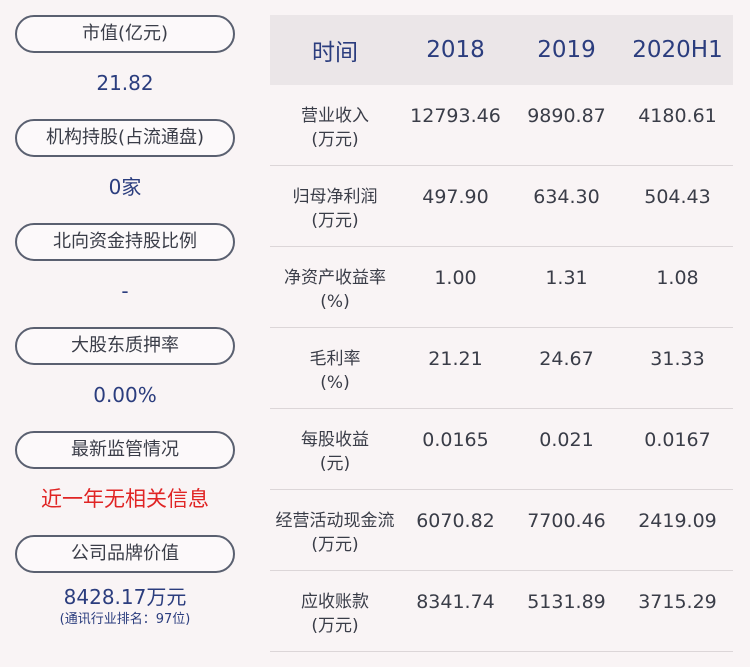  What do you see at coordinates (677, 50) in the screenshot?
I see `header-2020h1: 2020H1` at bounding box center [677, 50].